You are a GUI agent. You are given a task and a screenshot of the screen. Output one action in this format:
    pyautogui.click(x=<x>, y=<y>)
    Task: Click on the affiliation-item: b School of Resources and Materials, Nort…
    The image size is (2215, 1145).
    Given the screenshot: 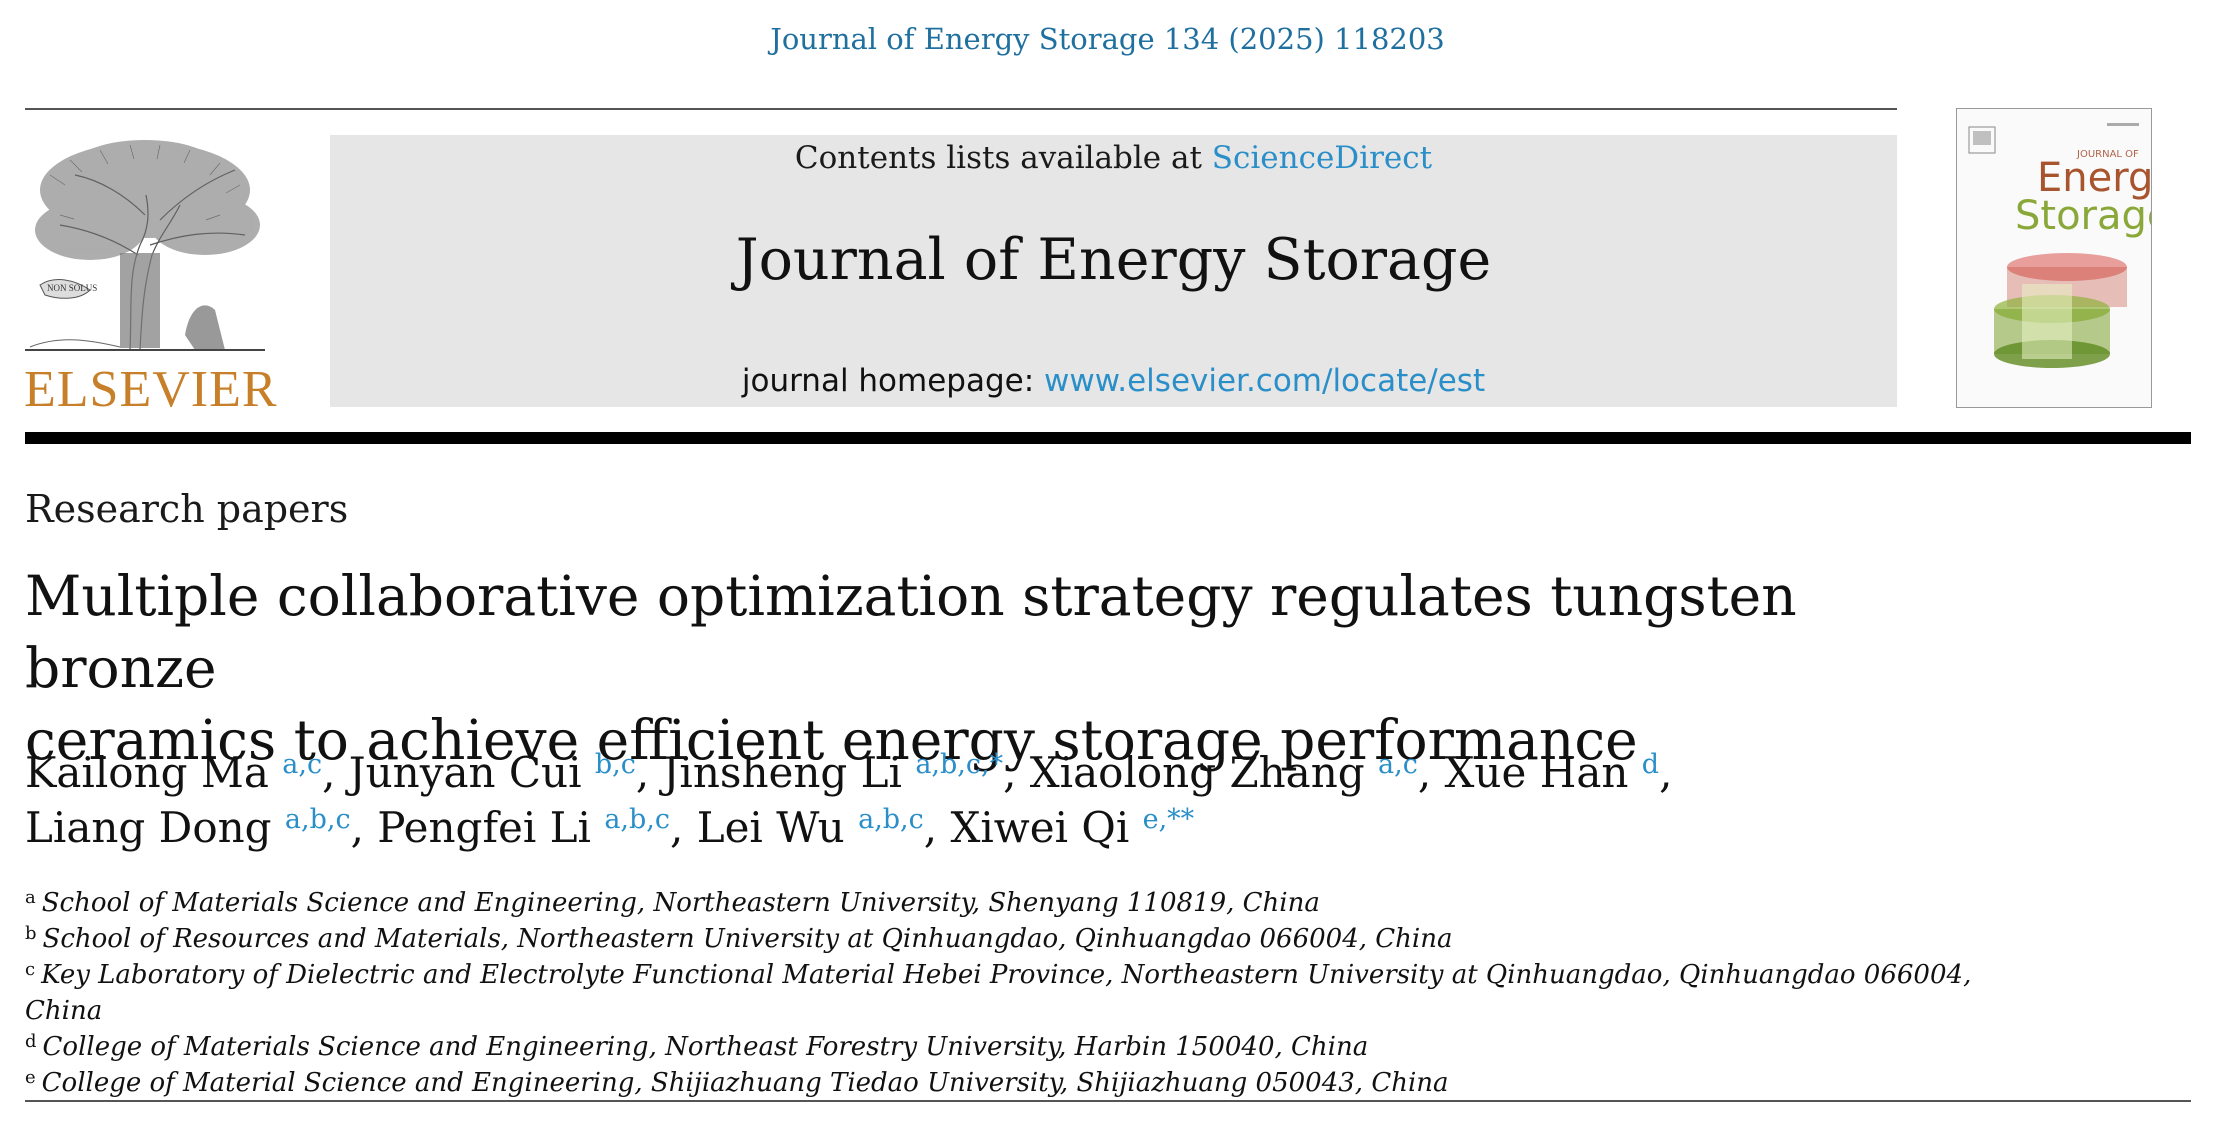 What is the action you would take?
    pyautogui.click(x=1025, y=939)
    